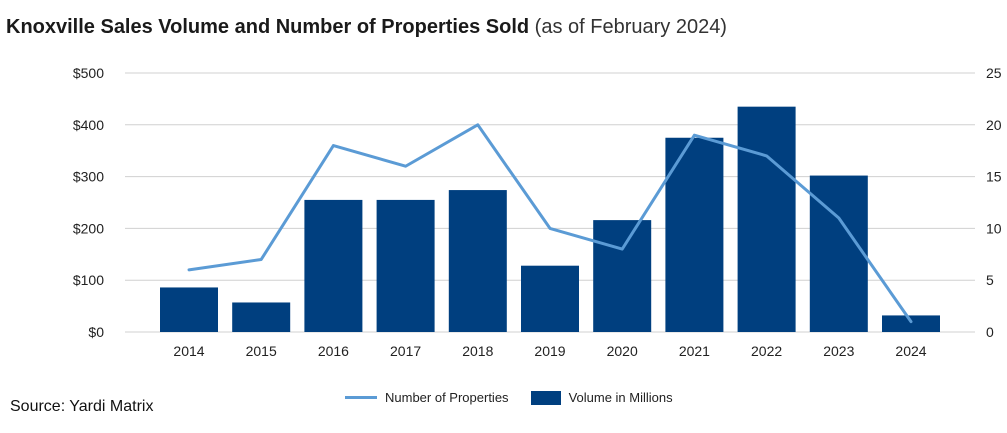 The height and width of the screenshot is (433, 1007). What do you see at coordinates (620, 397) in the screenshot?
I see `legend-bar-label: Volume in Millions` at bounding box center [620, 397].